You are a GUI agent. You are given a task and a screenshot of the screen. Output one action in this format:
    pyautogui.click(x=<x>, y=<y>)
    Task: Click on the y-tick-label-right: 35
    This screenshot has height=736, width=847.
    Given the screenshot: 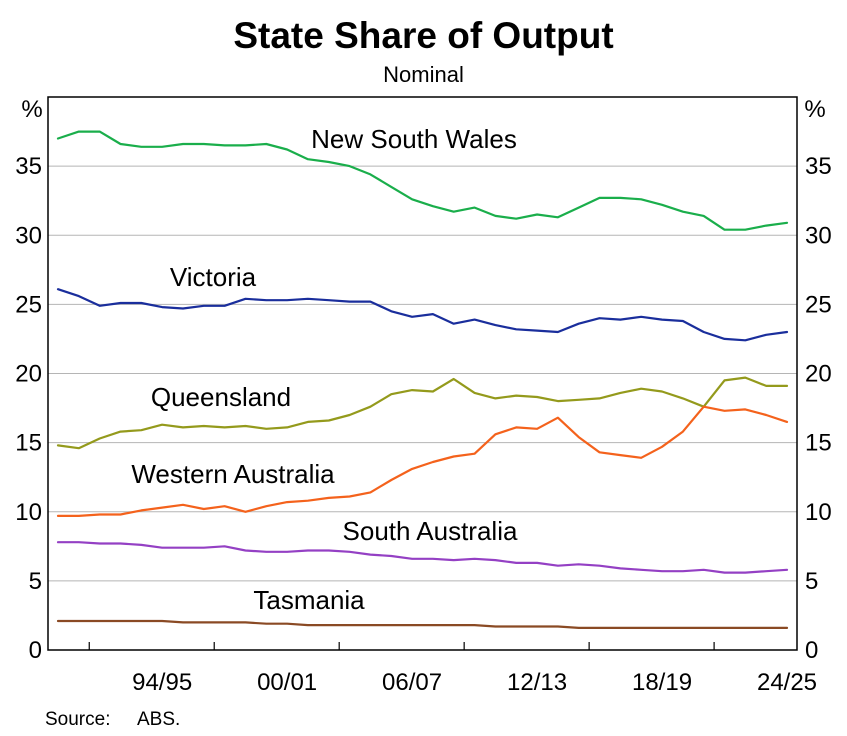 What is the action you would take?
    pyautogui.click(x=818, y=166)
    